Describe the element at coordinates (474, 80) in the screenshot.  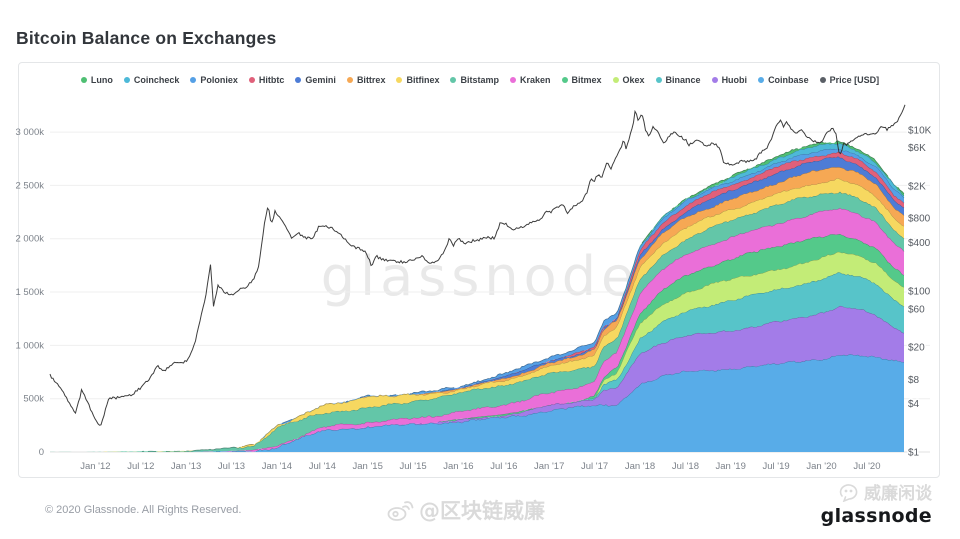
I see `legend-item-bitstamp: Bitstamp` at that location.